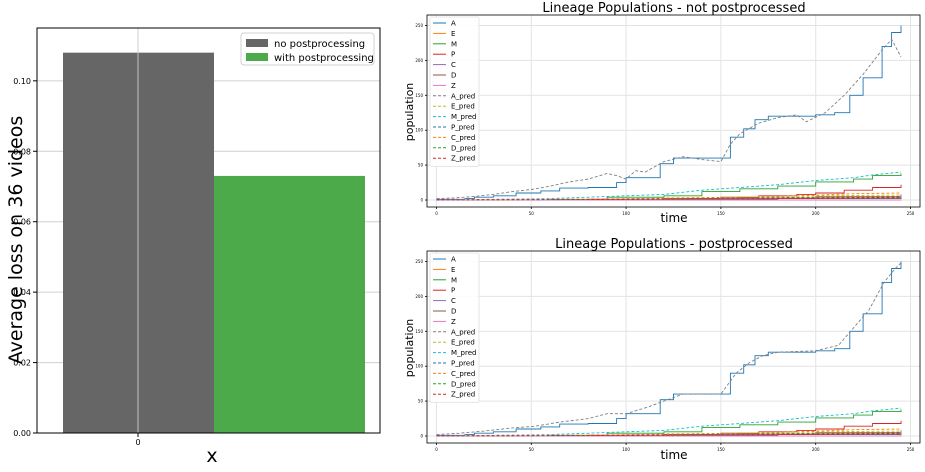 The image size is (925, 472). What do you see at coordinates (463, 117) in the screenshot?
I see `lc1-legend-label: M_pred` at bounding box center [463, 117].